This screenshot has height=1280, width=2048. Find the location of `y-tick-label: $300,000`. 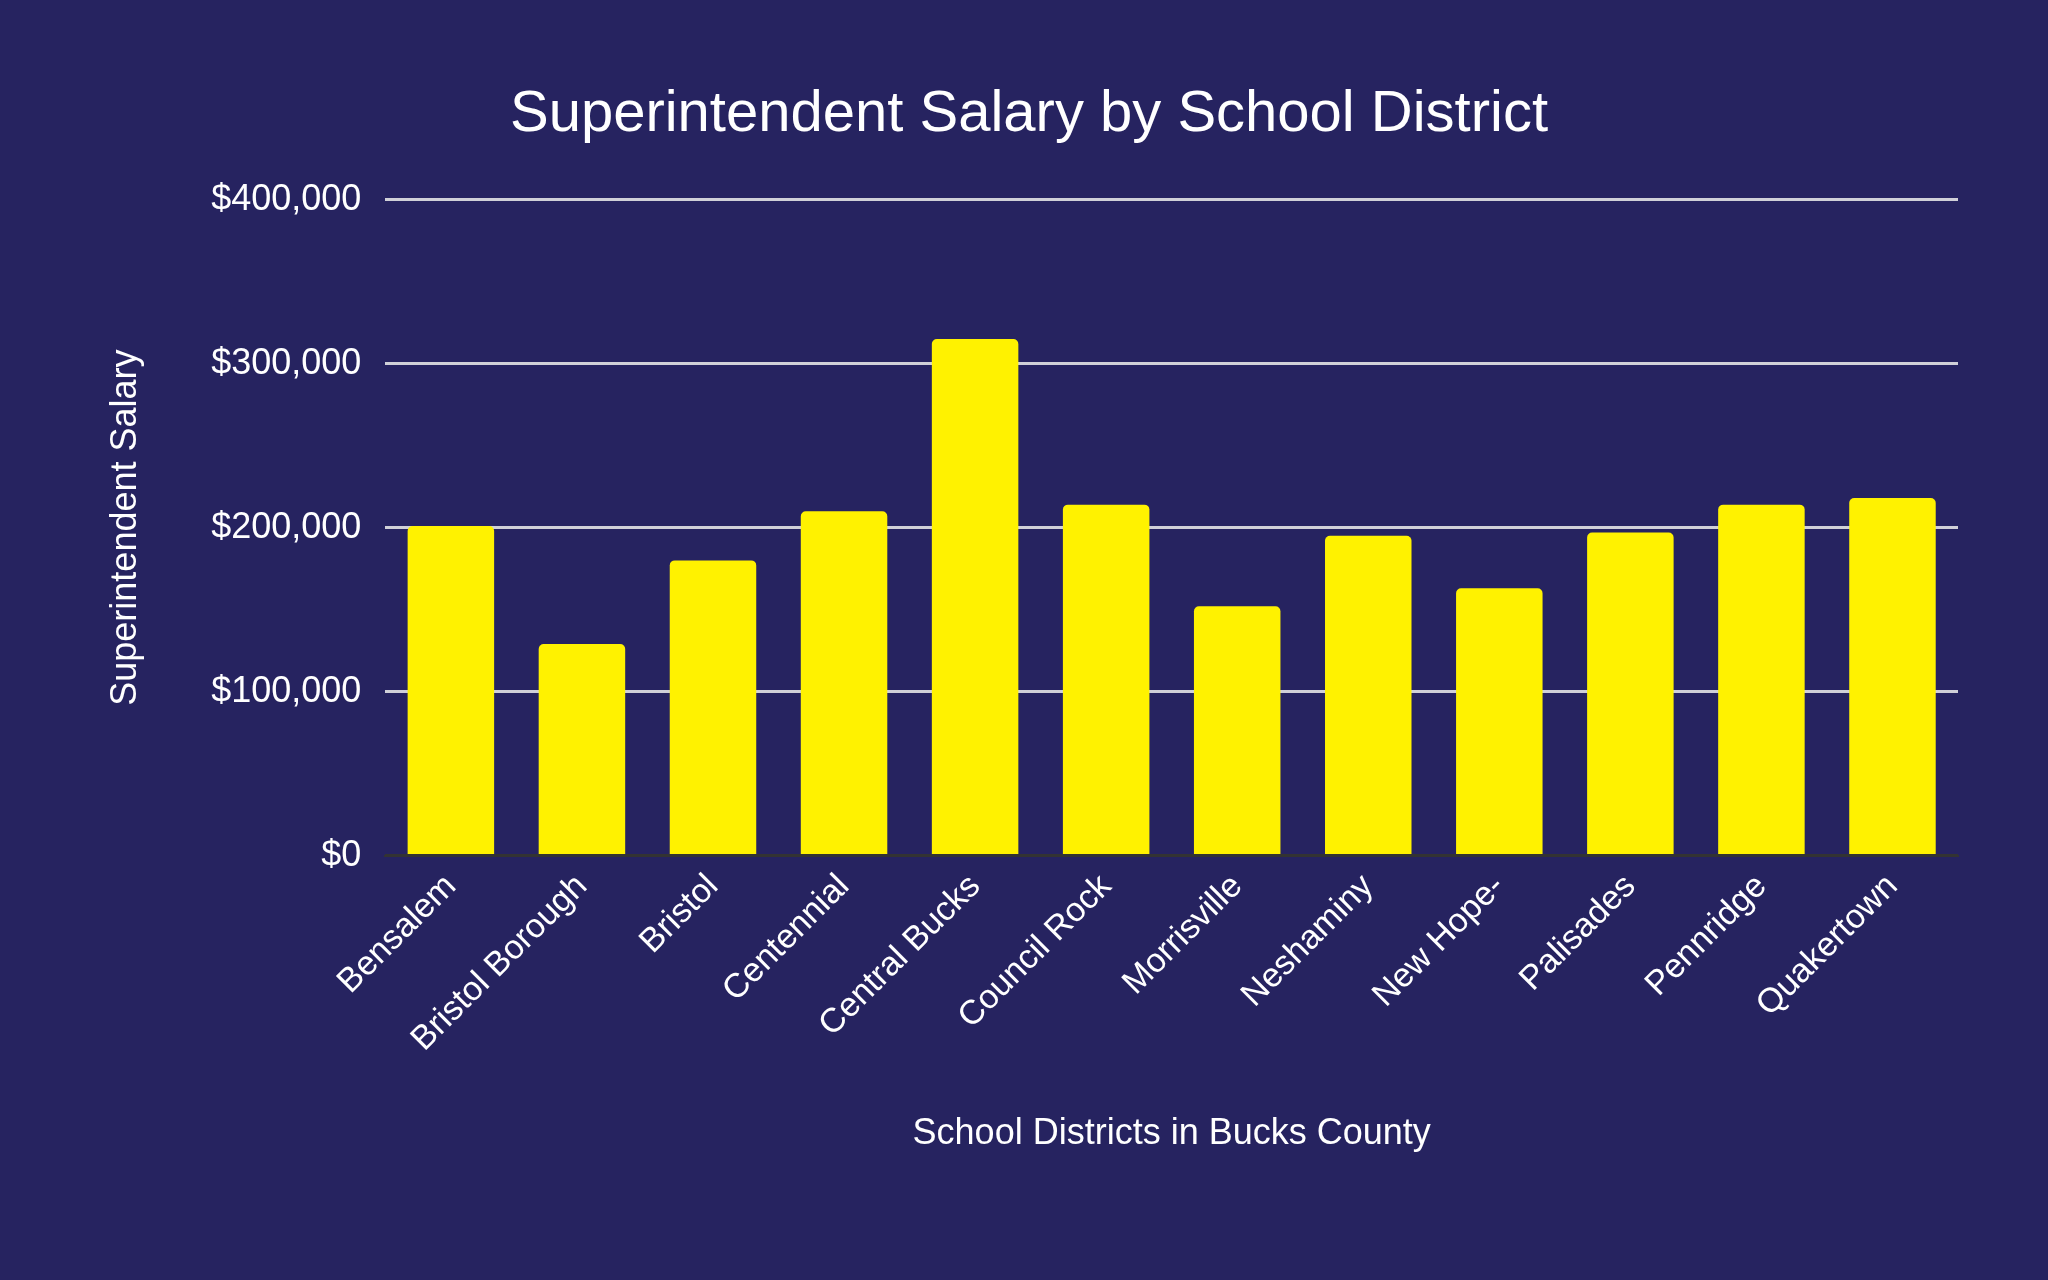

y-tick-label: $300,000 is located at coordinates (286, 361).